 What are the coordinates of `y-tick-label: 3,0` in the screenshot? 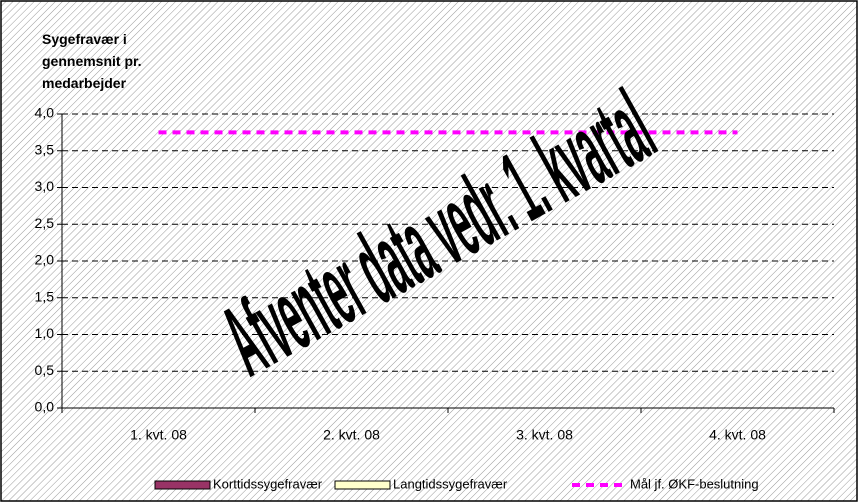 It's located at (45, 186).